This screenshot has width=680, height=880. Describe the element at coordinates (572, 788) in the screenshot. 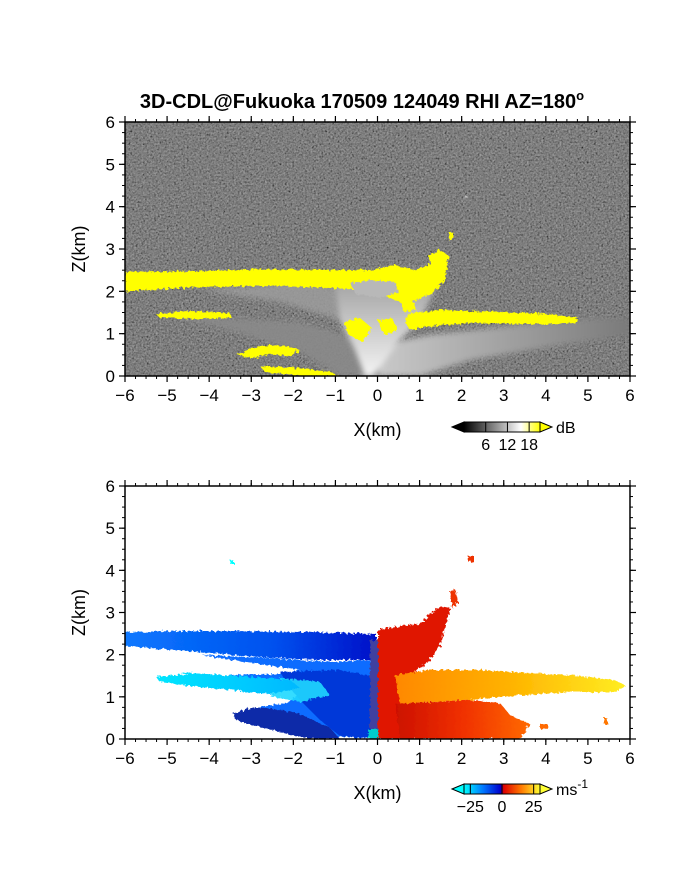

I see `colorbar-unit: ms-1` at that location.